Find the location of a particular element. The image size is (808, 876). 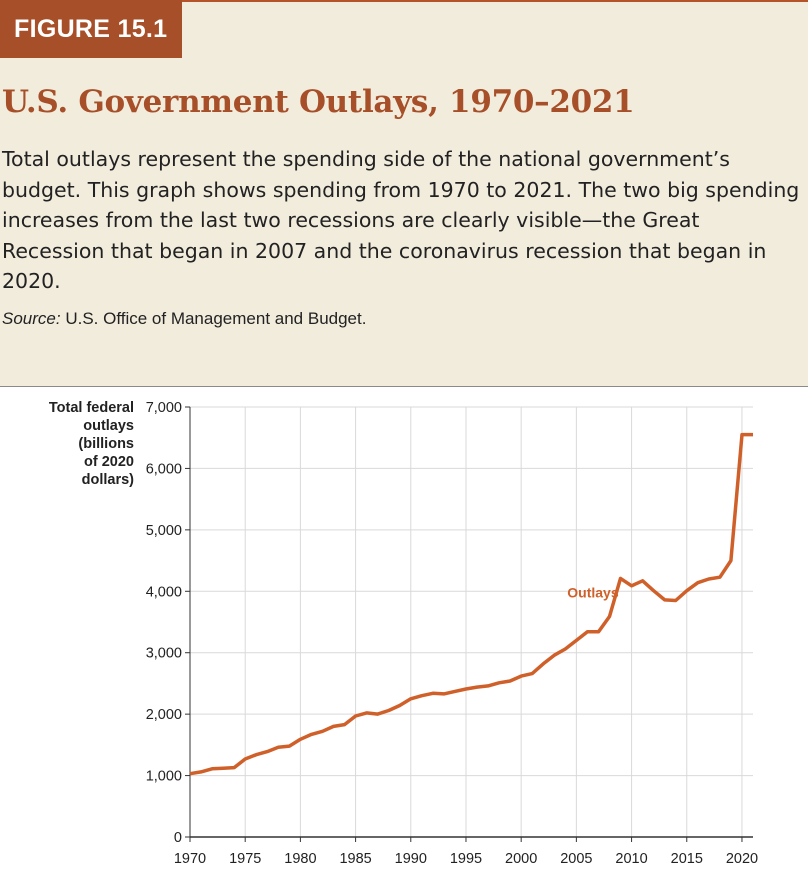

x-tick-label: 1970 is located at coordinates (190, 859).